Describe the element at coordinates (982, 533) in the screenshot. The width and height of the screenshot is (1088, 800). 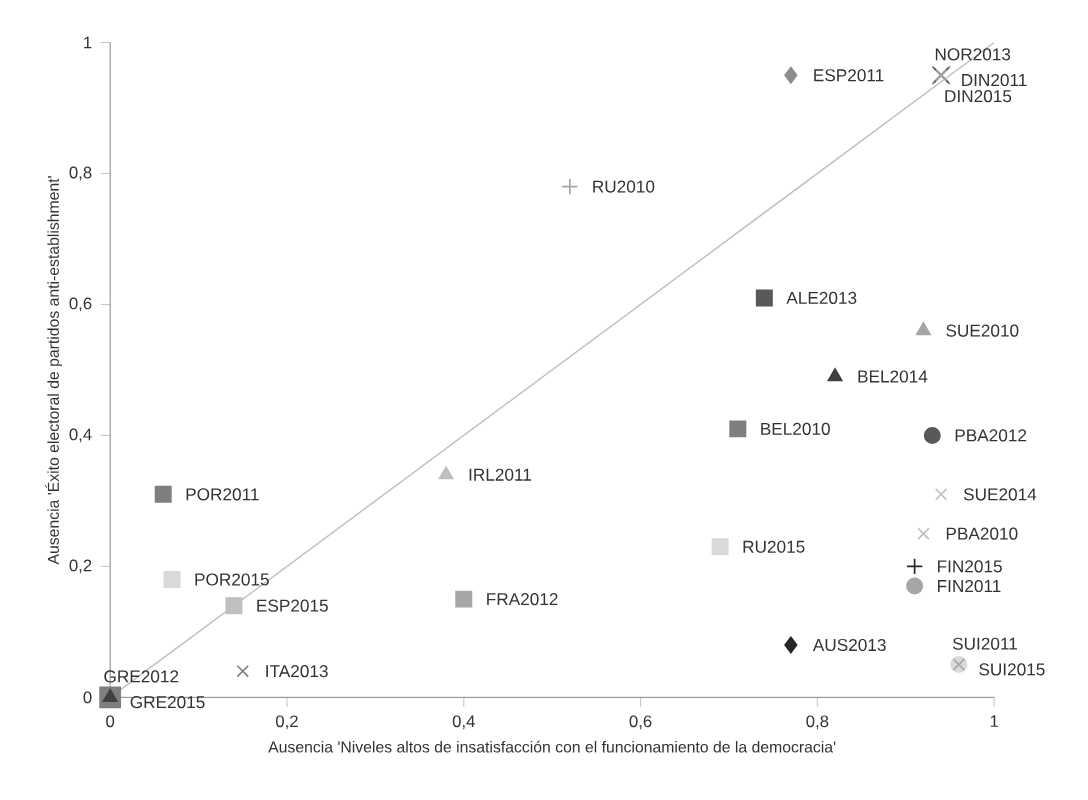
I see `series-label: PBA2010` at that location.